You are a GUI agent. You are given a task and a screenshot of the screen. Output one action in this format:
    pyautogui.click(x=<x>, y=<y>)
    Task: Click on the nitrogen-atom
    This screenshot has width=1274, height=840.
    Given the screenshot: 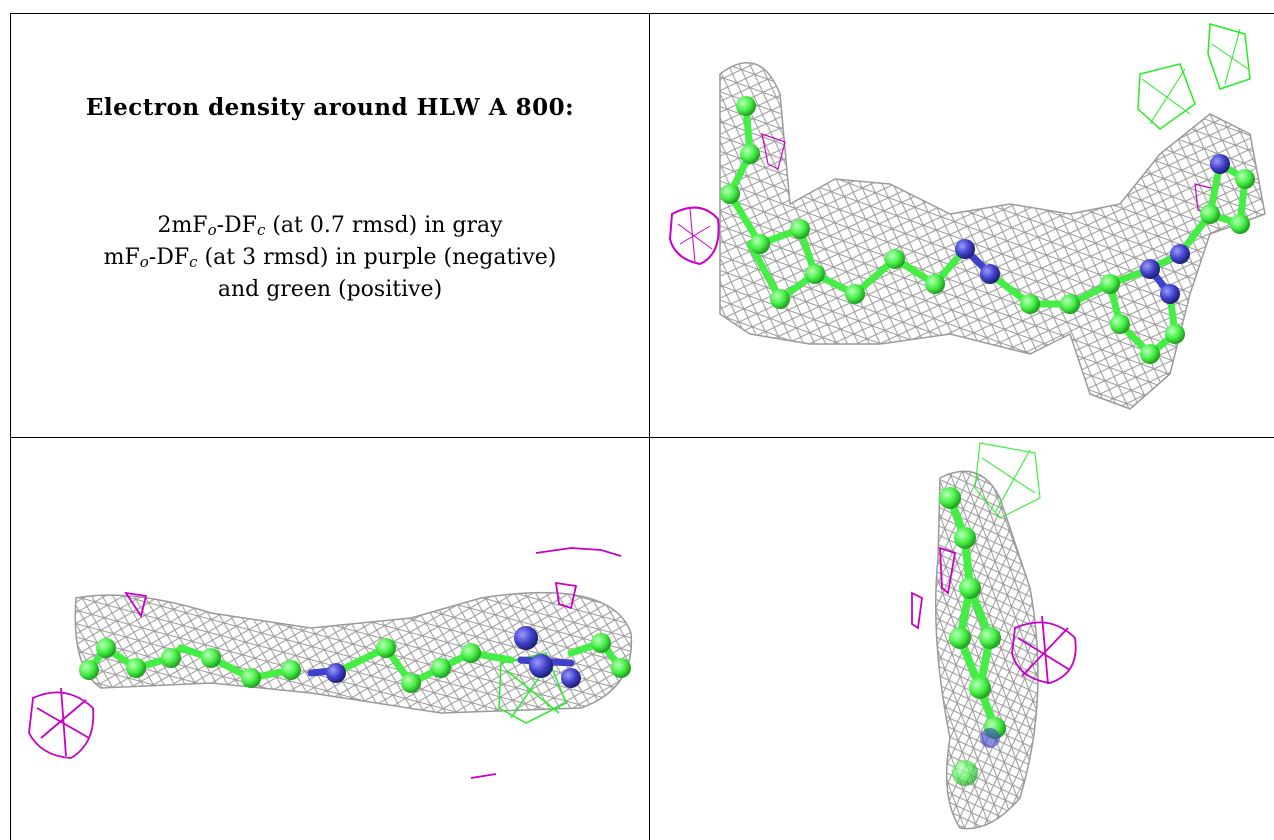 What is the action you would take?
    pyautogui.click(x=990, y=738)
    